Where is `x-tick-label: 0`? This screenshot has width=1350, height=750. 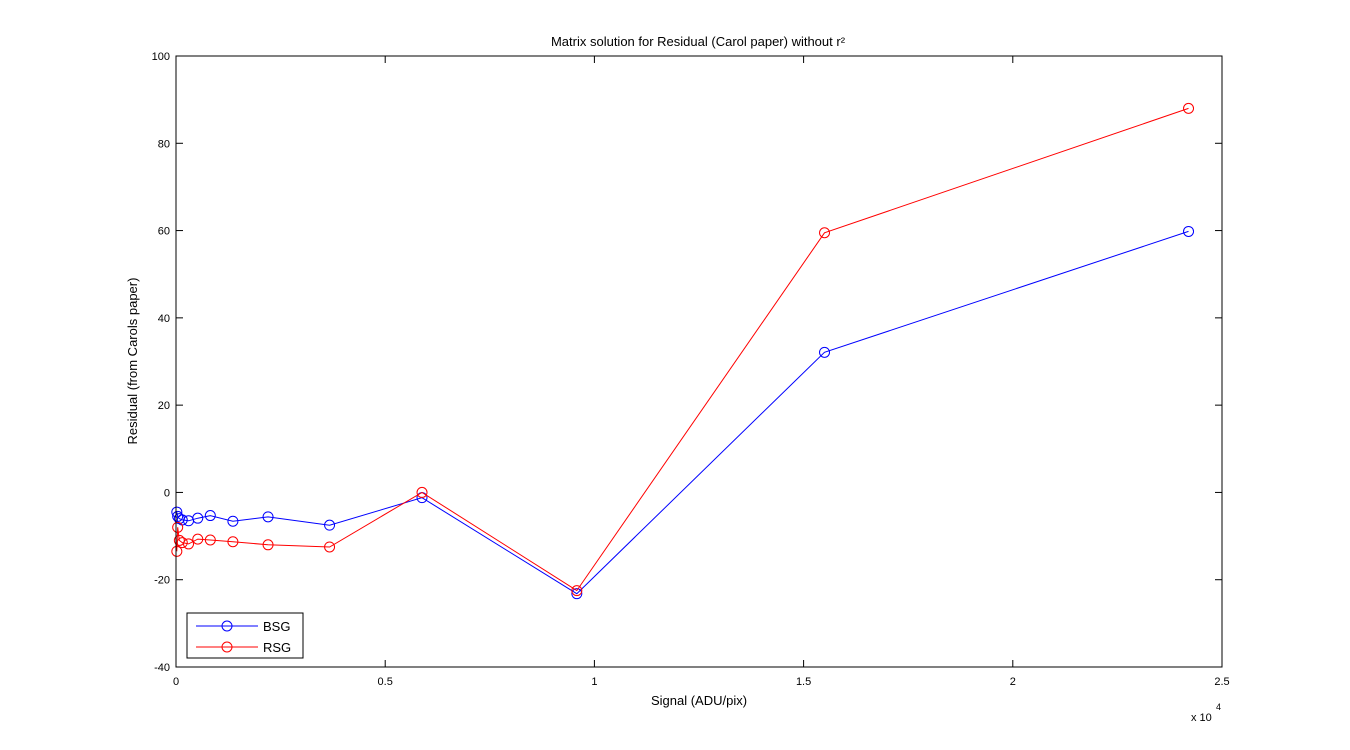
x-tick-label: 0 is located at coordinates (176, 682).